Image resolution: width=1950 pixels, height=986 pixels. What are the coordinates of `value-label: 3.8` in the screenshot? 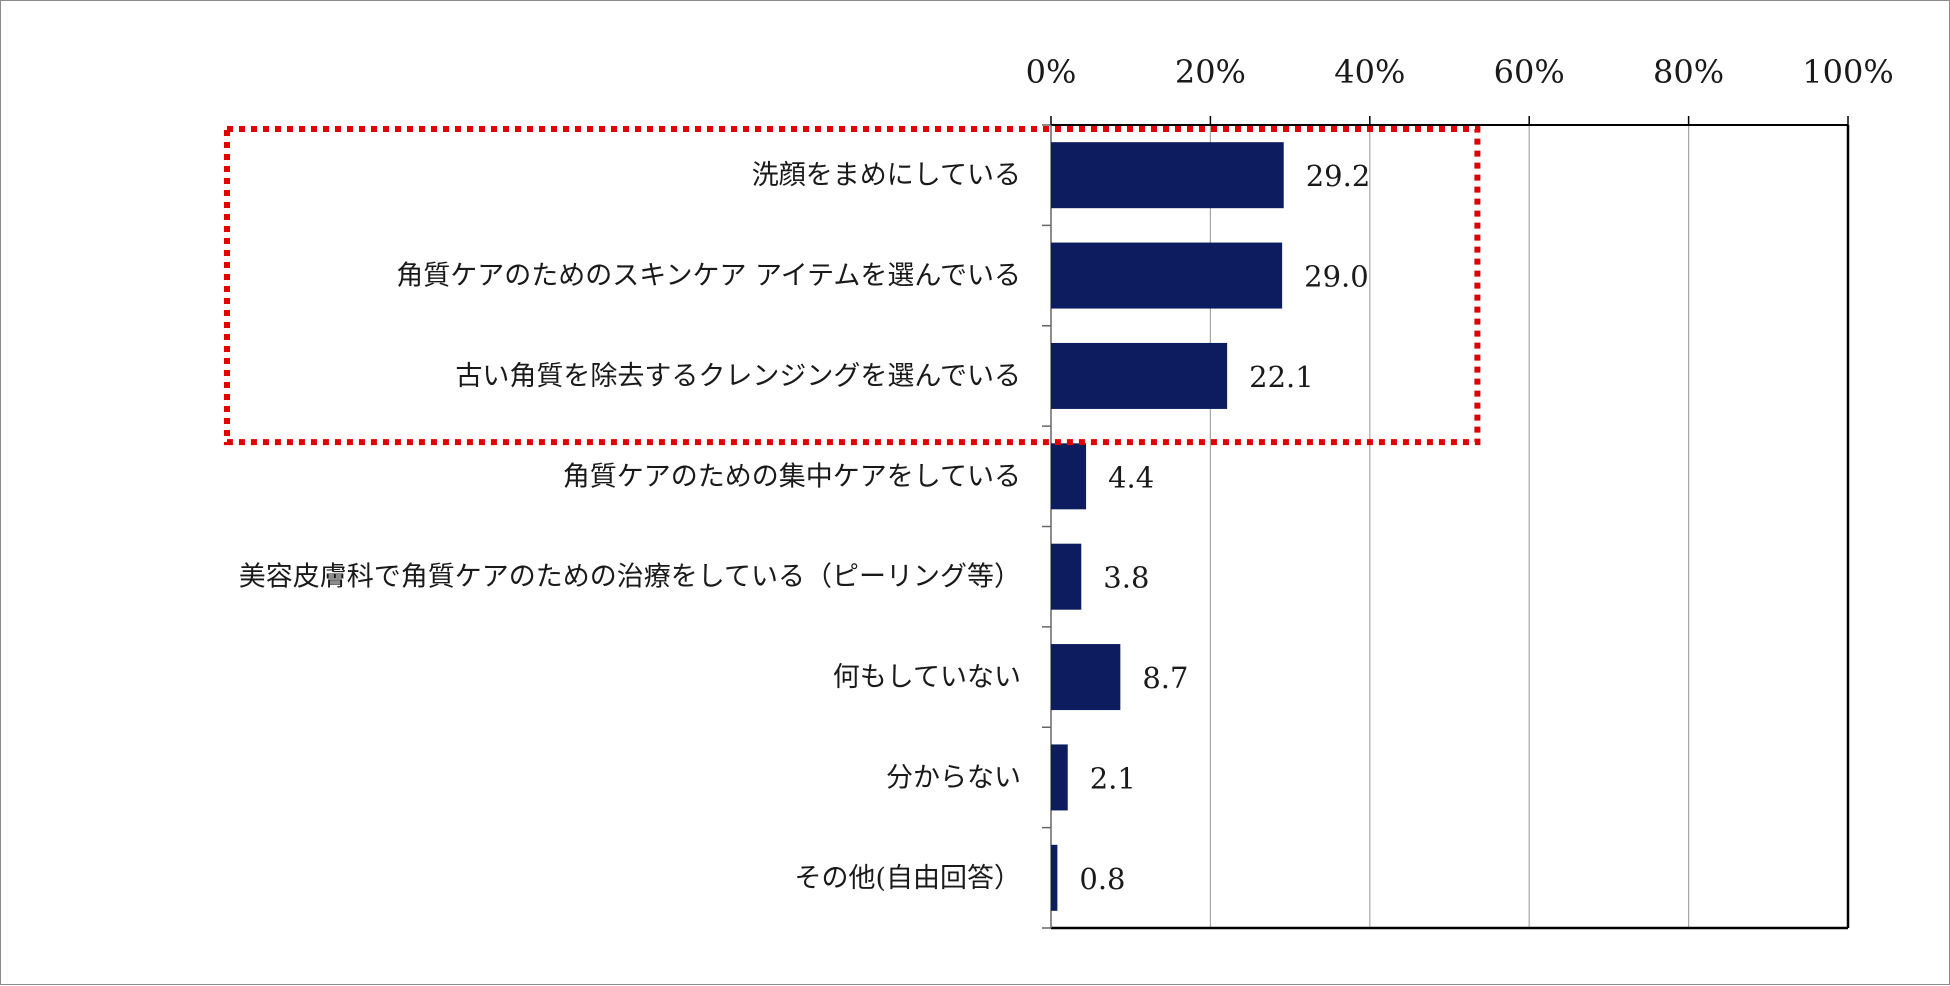 It's located at (1126, 578).